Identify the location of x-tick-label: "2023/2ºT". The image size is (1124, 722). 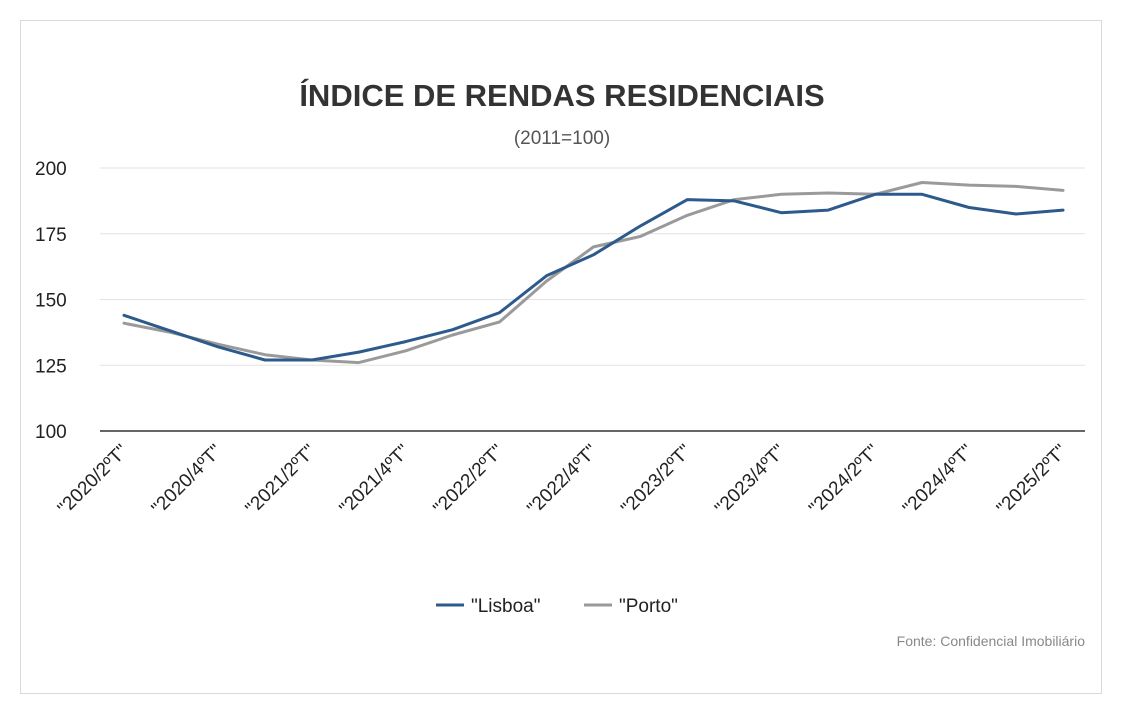
(656, 480).